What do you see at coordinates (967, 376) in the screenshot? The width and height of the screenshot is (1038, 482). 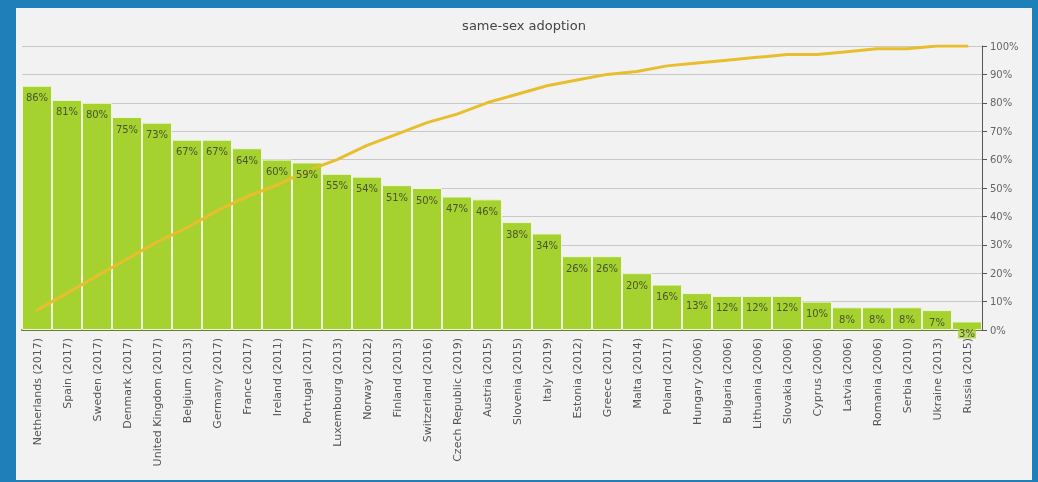 I see `x-tick-label: Russia (2015)` at bounding box center [967, 376].